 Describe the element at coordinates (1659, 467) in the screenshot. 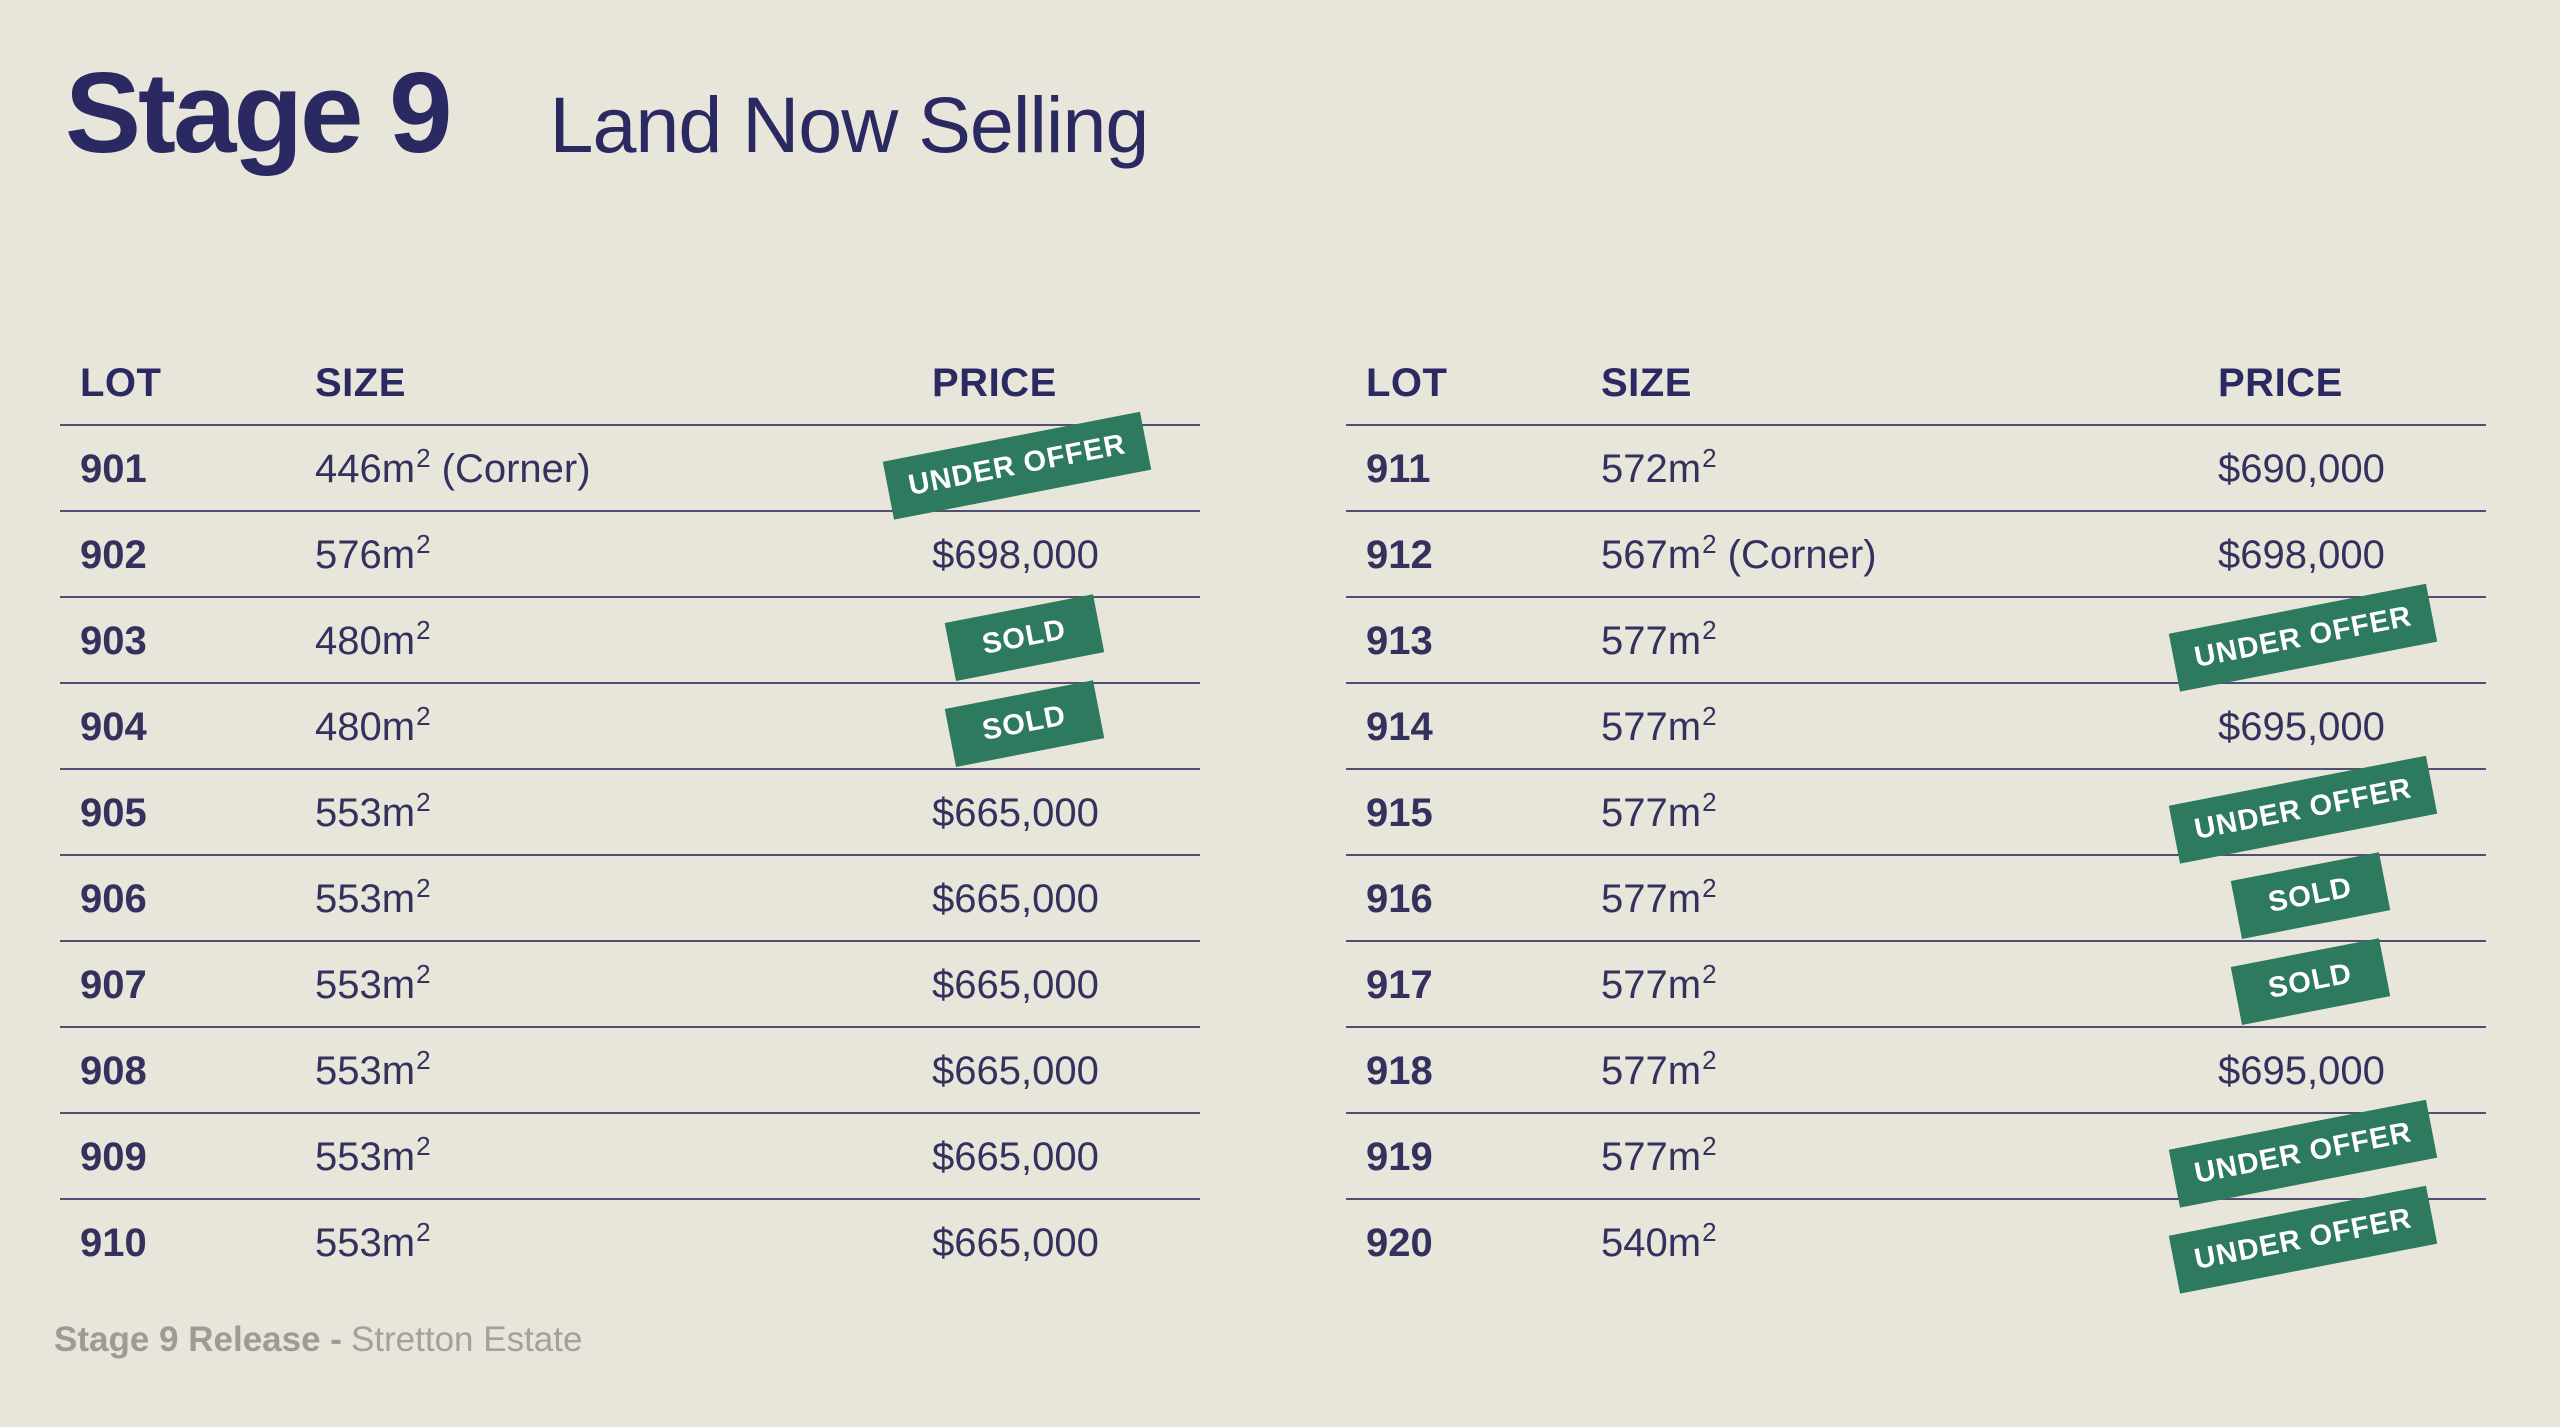

I see `lot-size: 572m2` at that location.